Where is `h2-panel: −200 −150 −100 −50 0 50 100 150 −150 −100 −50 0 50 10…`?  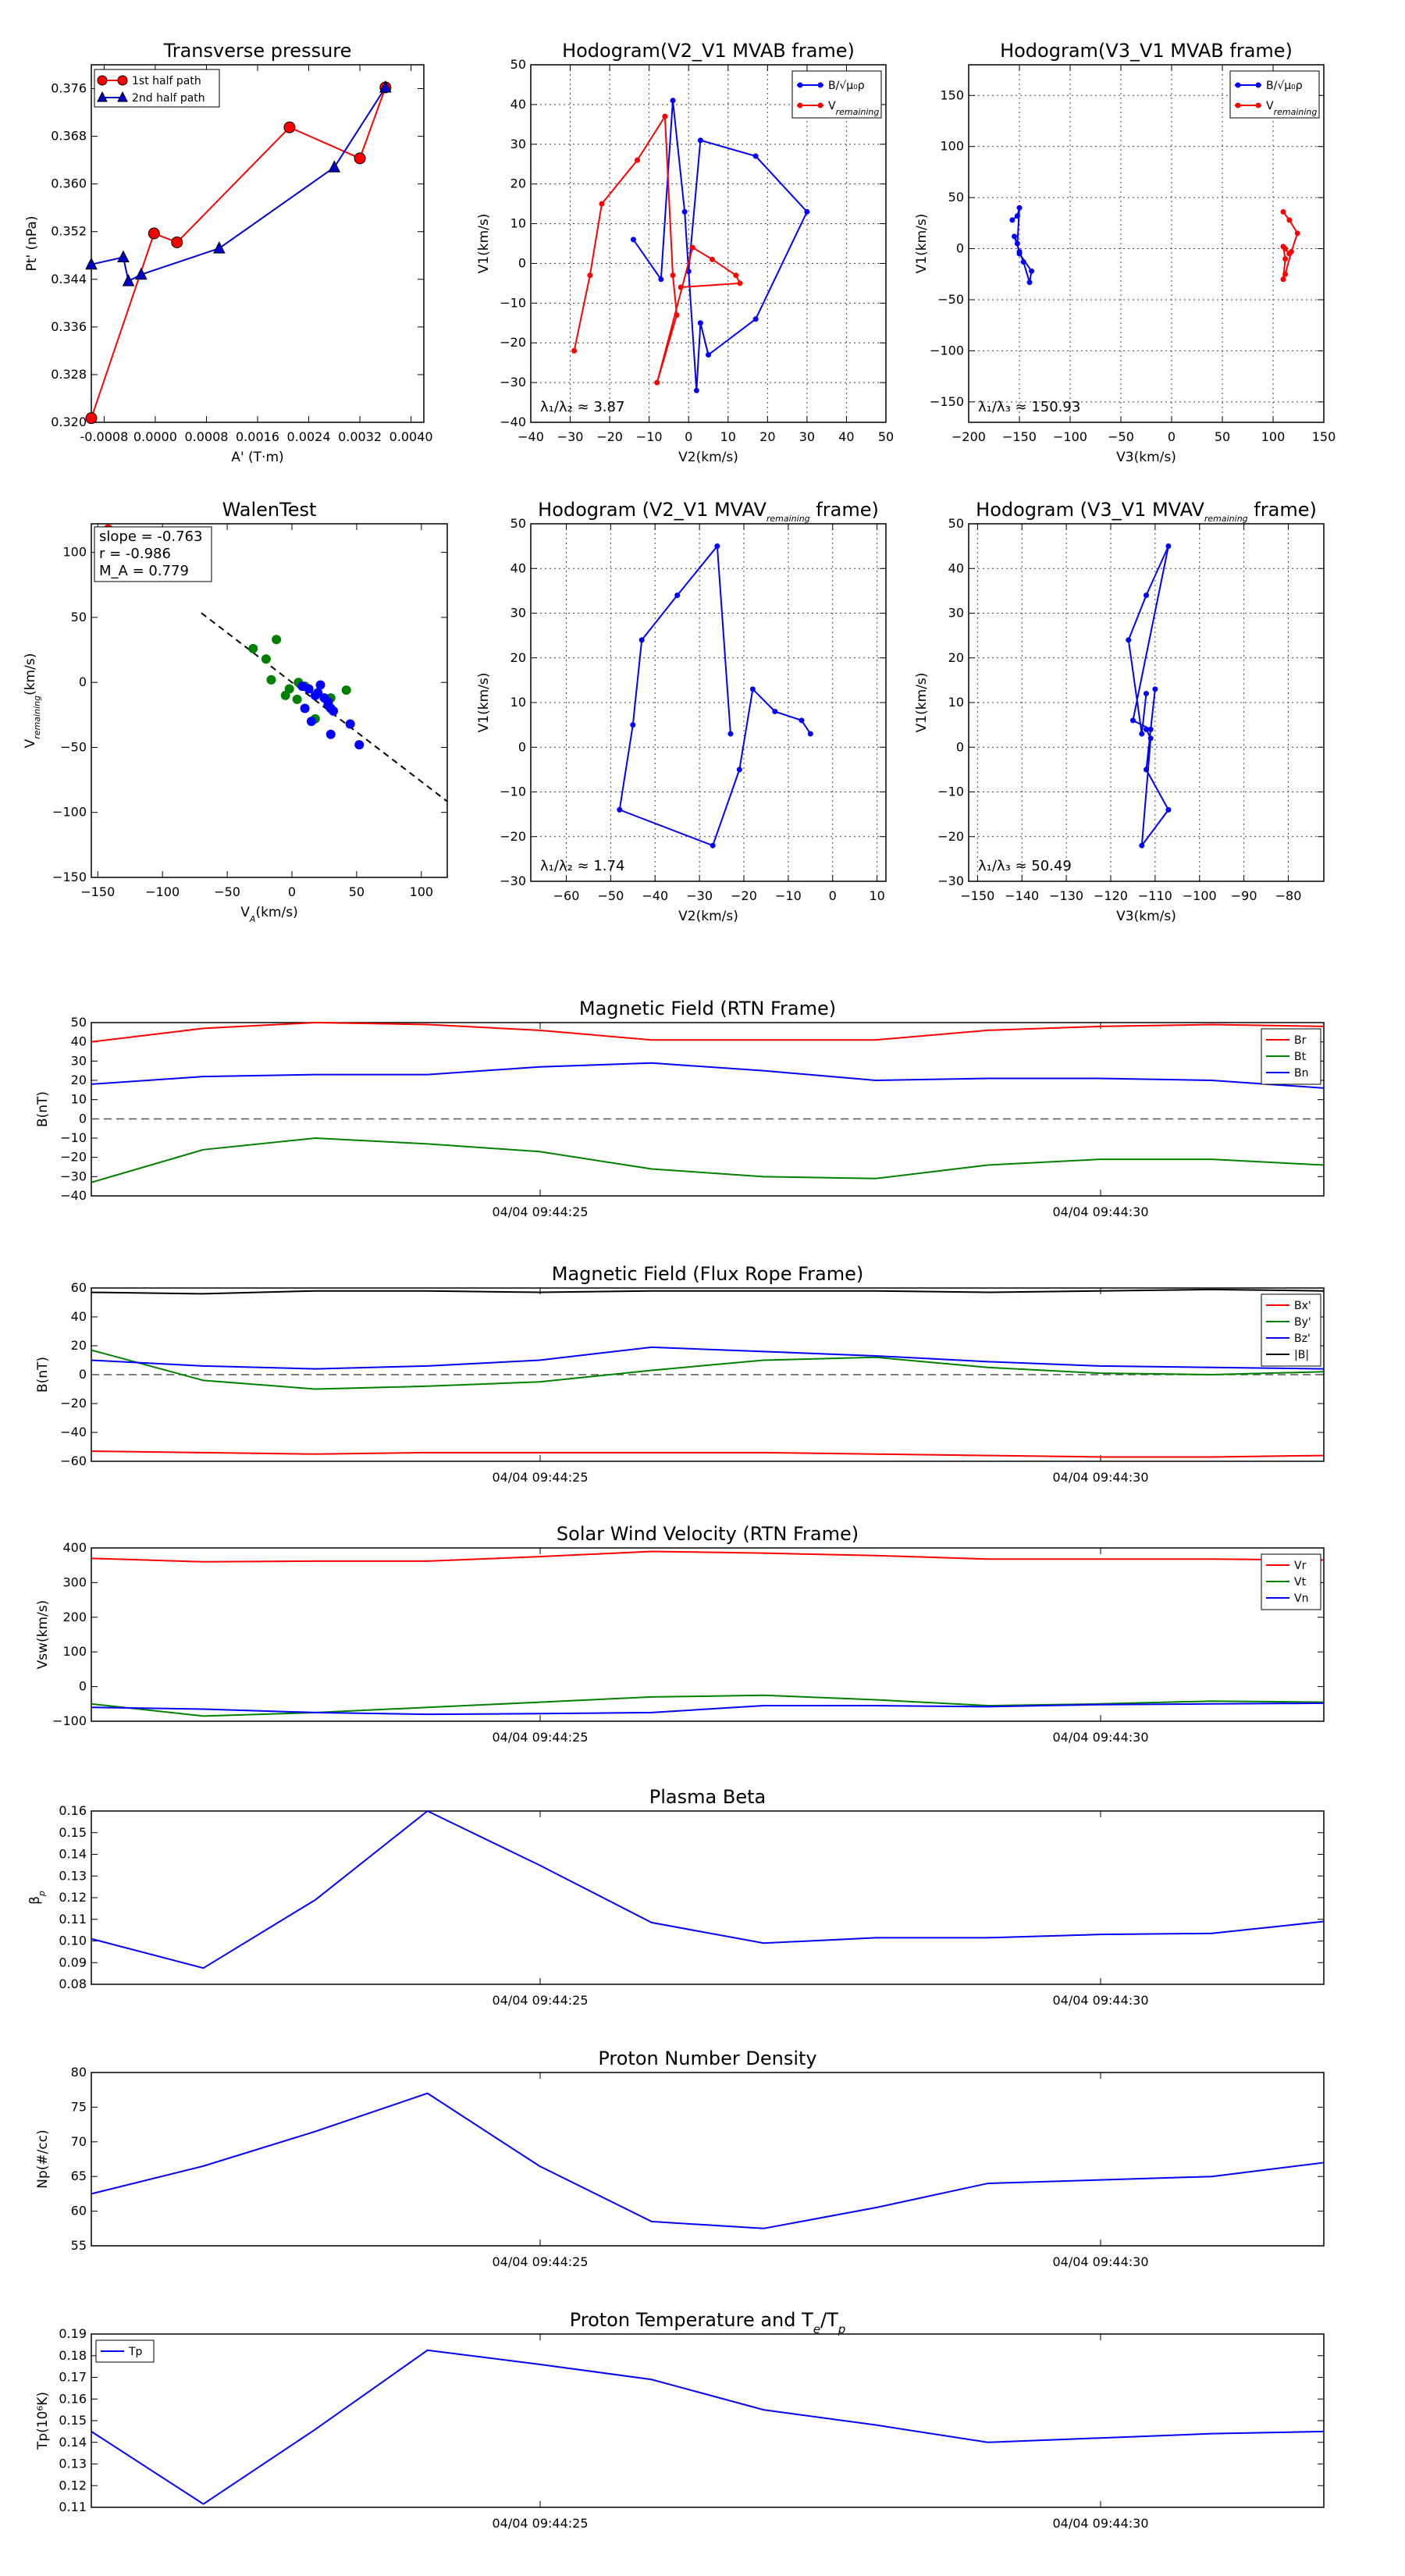
h2-panel: −200 −150 −100 −50 0 50 100 150 −150 −100 −50 0 50 10… is located at coordinates (1125, 252).